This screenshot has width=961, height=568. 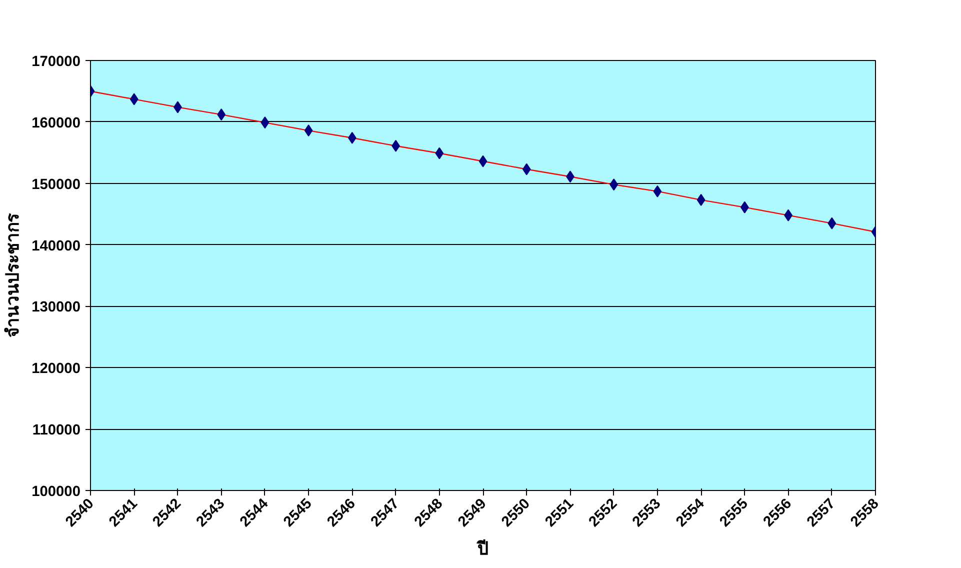 I want to click on y-tick-label: 120000, so click(x=56, y=369).